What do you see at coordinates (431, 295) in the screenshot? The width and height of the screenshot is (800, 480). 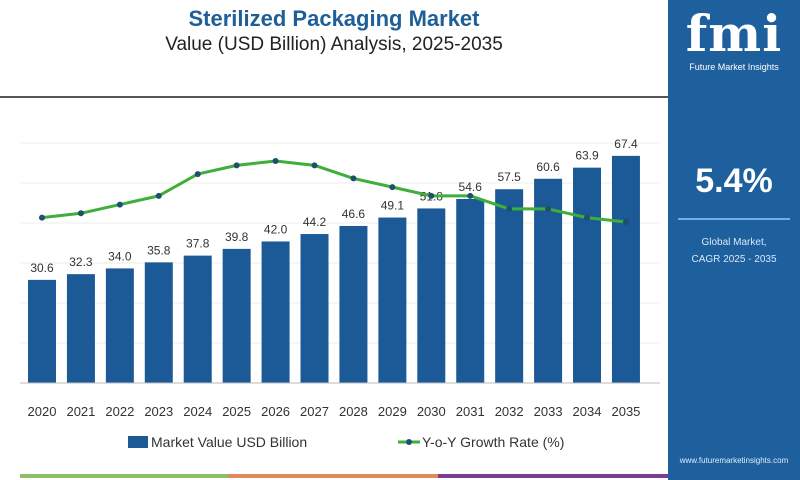 I see `bar-2030` at bounding box center [431, 295].